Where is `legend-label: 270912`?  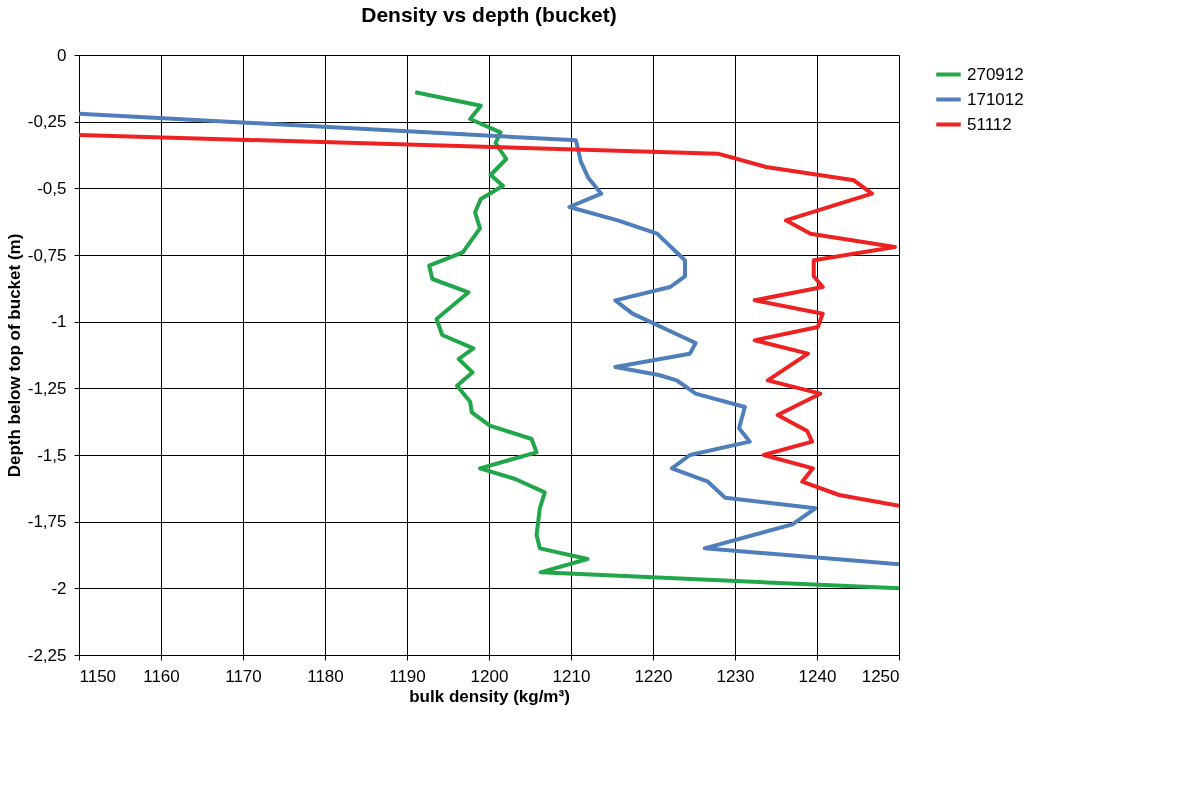 legend-label: 270912 is located at coordinates (995, 74).